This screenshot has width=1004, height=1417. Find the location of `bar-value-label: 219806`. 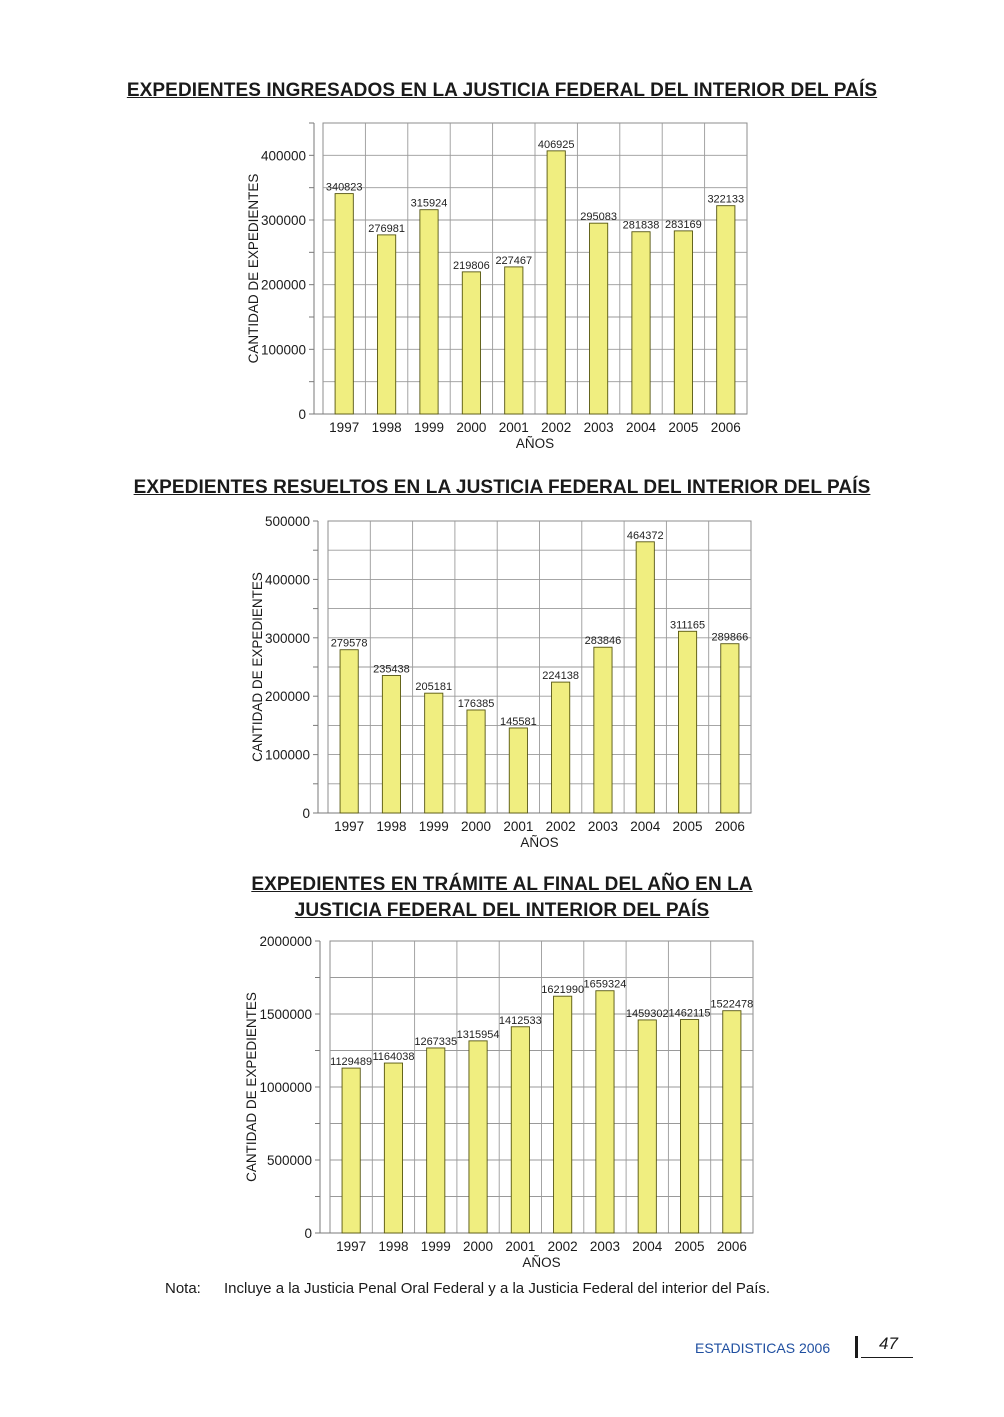

bar-value-label: 219806 is located at coordinates (471, 266).